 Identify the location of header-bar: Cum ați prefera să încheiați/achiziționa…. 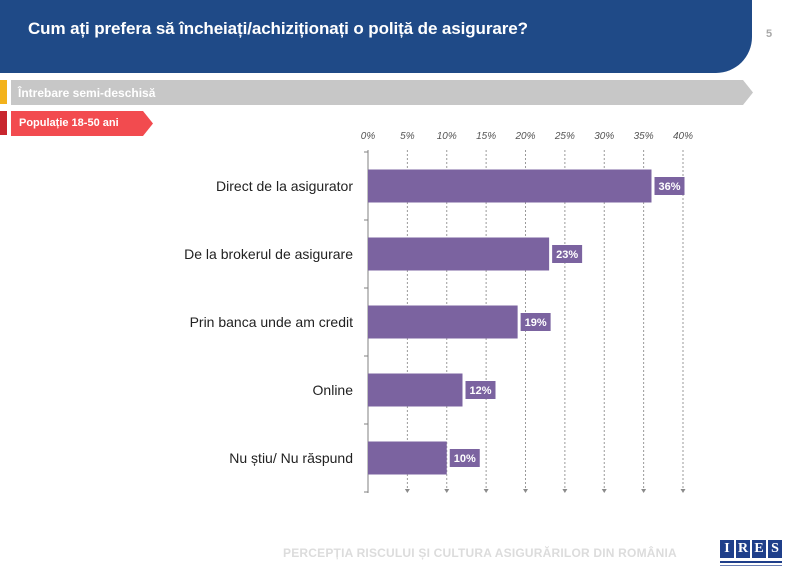
(376, 36).